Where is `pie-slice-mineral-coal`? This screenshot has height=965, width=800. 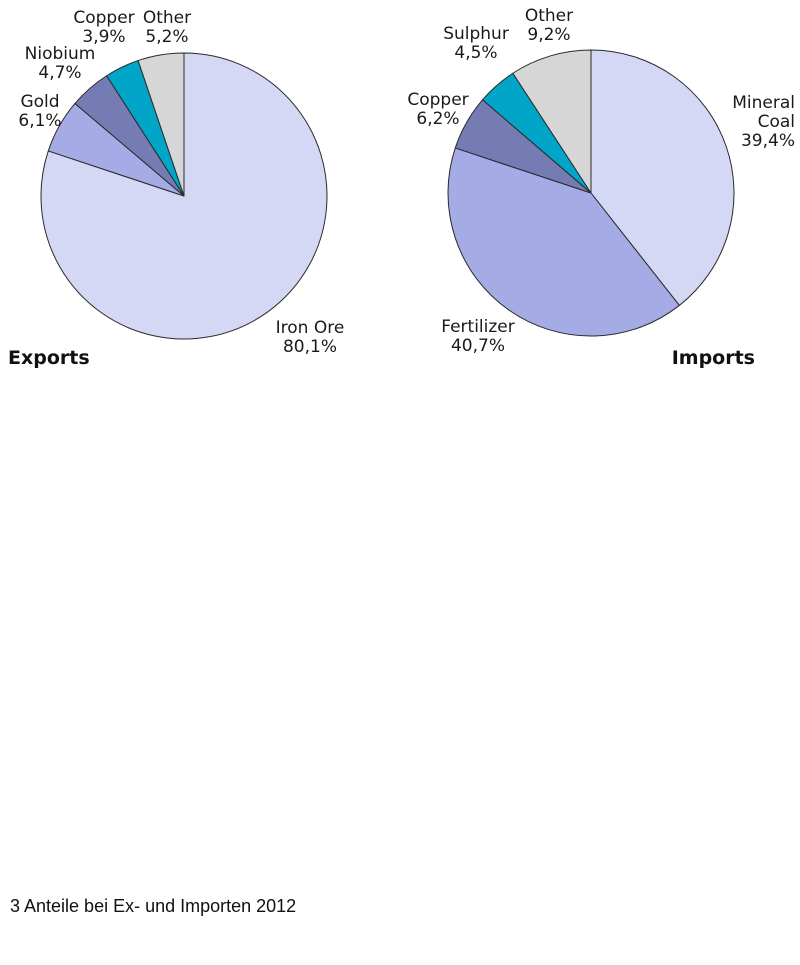
pie-slice-mineral-coal is located at coordinates (662, 177).